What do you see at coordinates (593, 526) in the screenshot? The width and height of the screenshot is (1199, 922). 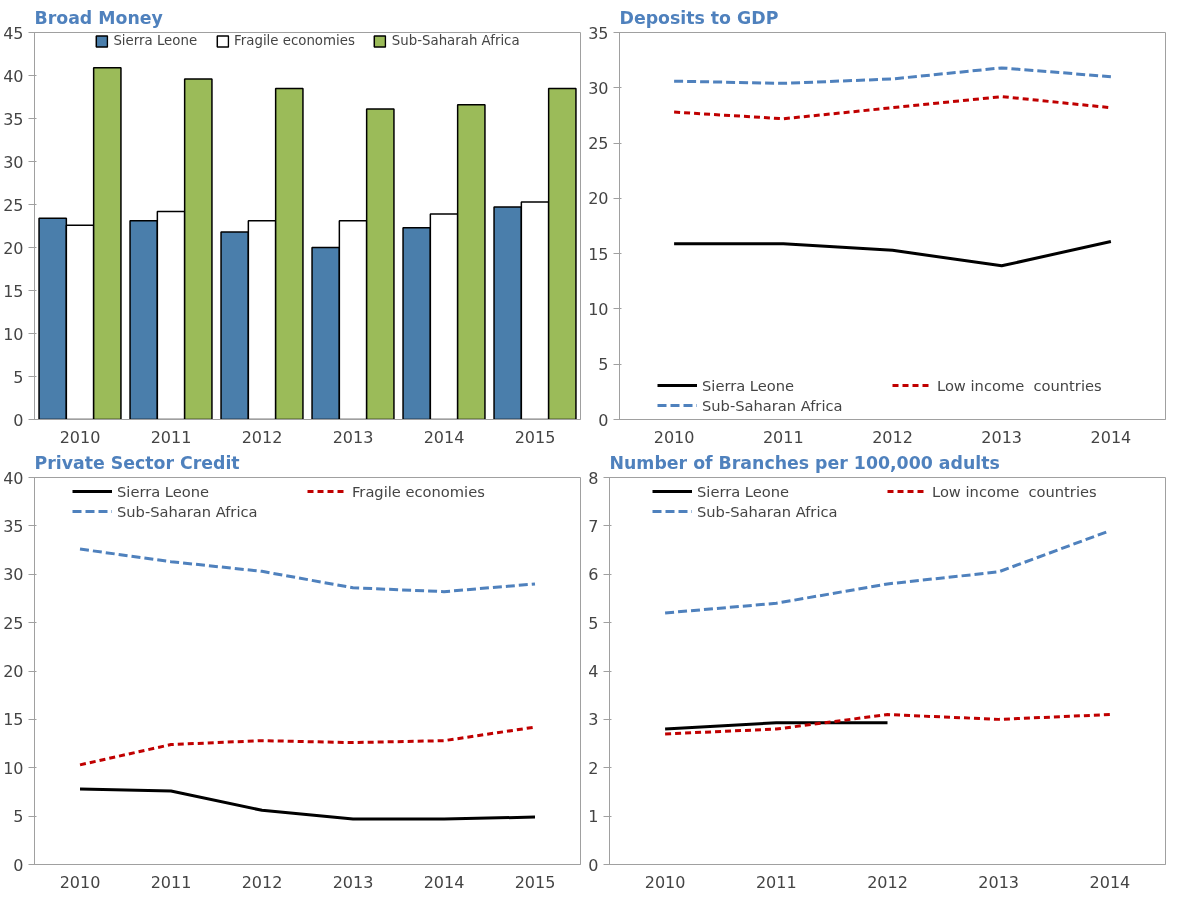 I see `y-tick-label: 7` at bounding box center [593, 526].